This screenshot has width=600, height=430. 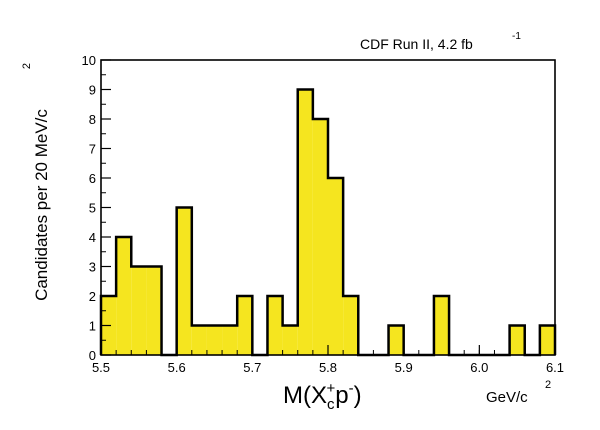 What do you see at coordinates (92, 90) in the screenshot?
I see `y-tick-label: 9` at bounding box center [92, 90].